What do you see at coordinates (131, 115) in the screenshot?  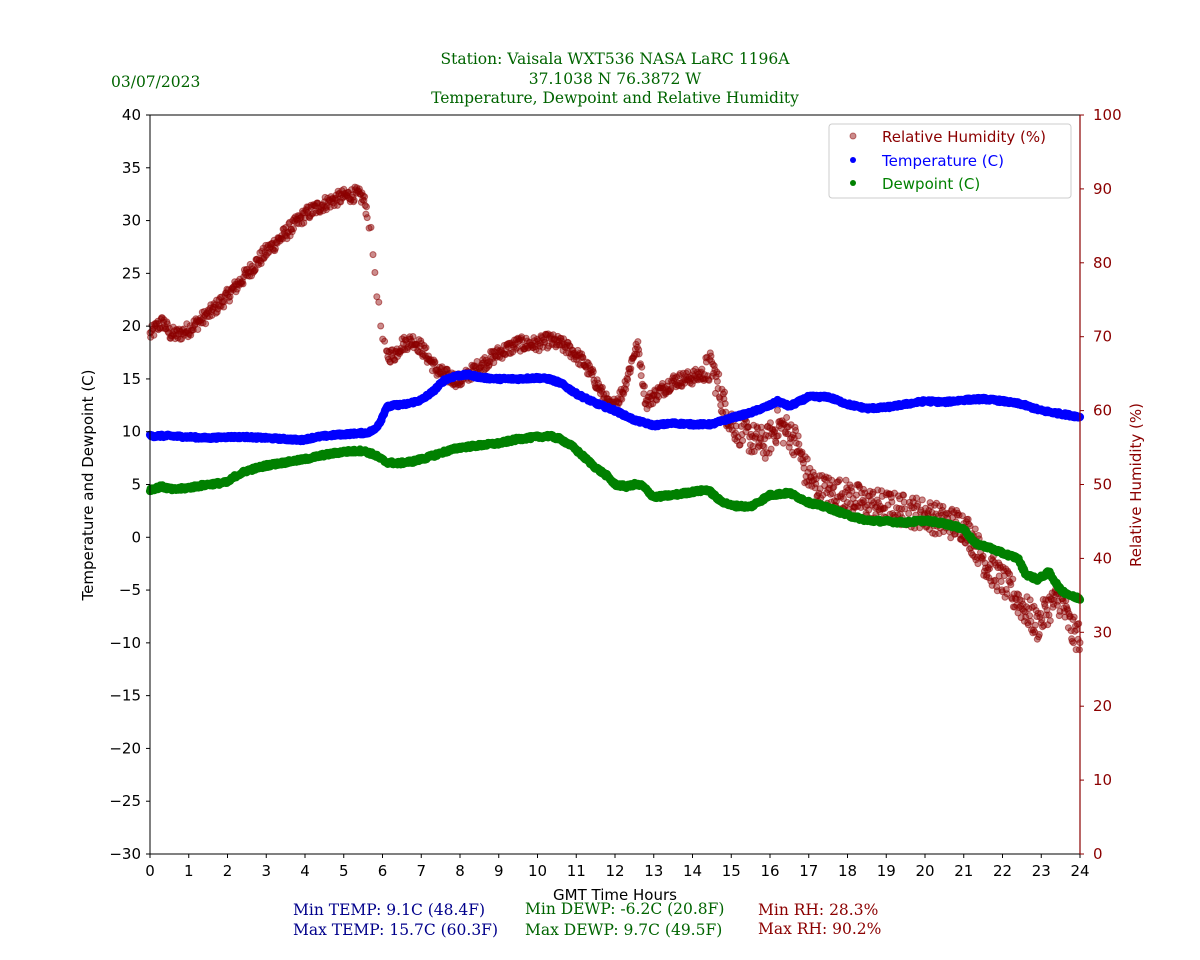 I see `y-tick-label: 40` at bounding box center [131, 115].